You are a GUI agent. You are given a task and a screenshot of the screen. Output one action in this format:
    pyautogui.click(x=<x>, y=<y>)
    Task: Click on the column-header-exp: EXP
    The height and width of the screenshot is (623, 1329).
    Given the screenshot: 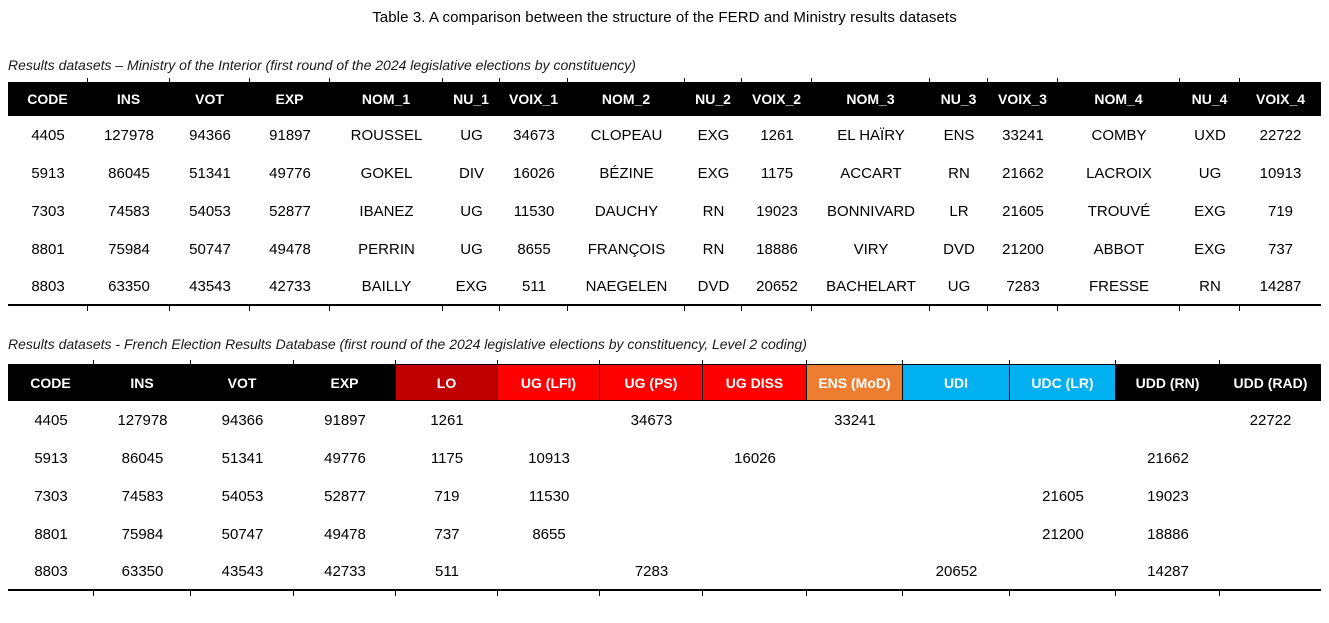 What is the action you would take?
    pyautogui.click(x=345, y=382)
    